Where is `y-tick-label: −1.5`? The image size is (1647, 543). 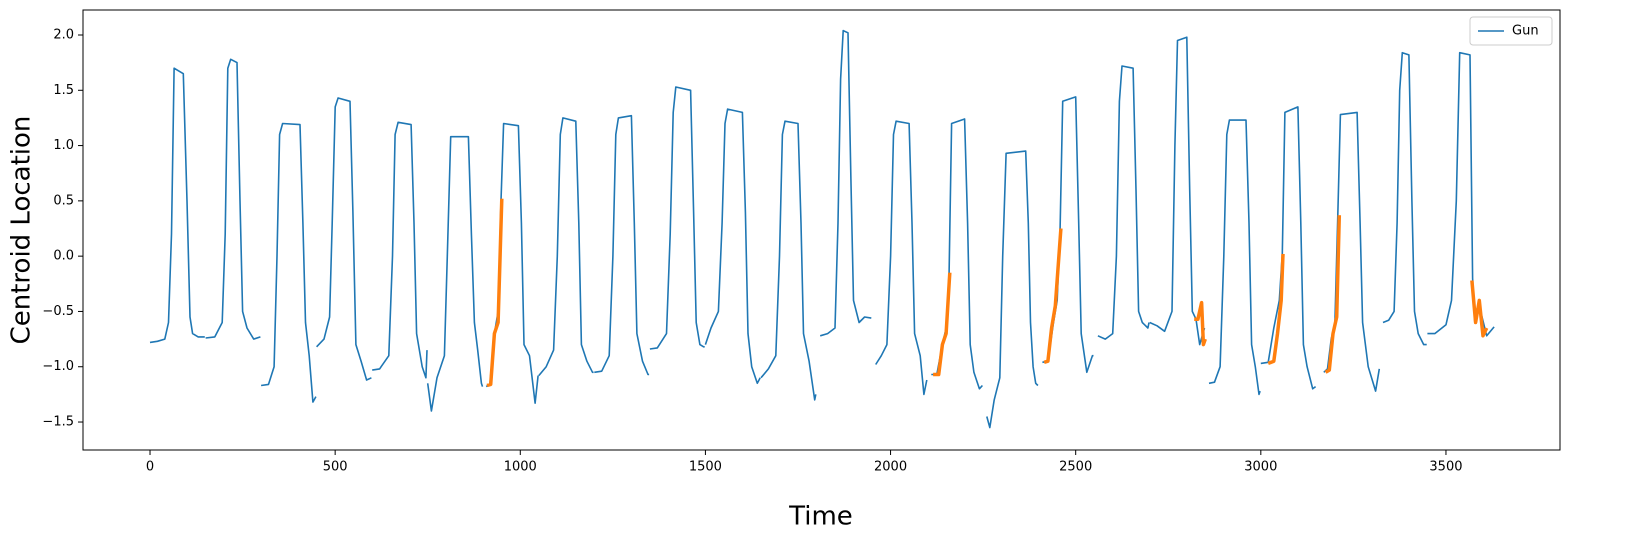 y-tick-label: −1.5 is located at coordinates (58, 422).